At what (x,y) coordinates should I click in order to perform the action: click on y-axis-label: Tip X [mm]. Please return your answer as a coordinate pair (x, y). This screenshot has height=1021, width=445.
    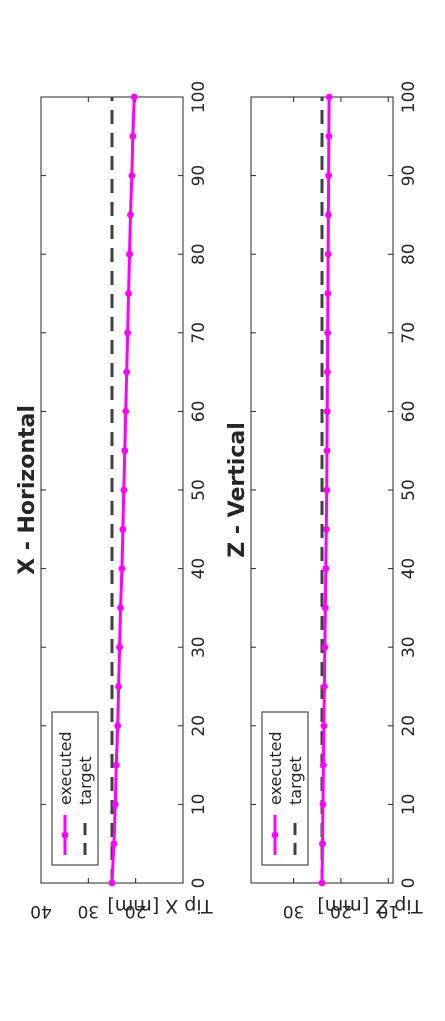
    Looking at the image, I should click on (160, 906).